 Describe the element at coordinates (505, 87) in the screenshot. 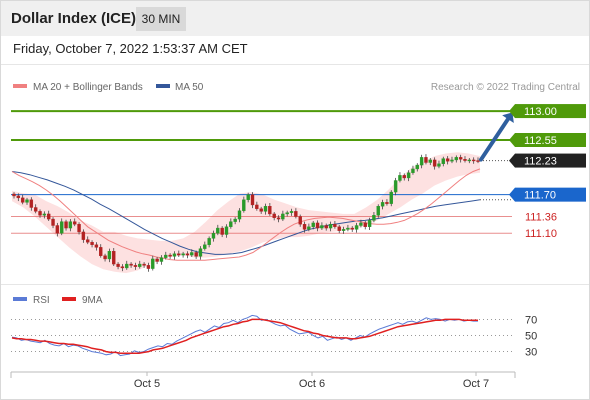

I see `credit-text: Research © 2022 Trading Central` at that location.